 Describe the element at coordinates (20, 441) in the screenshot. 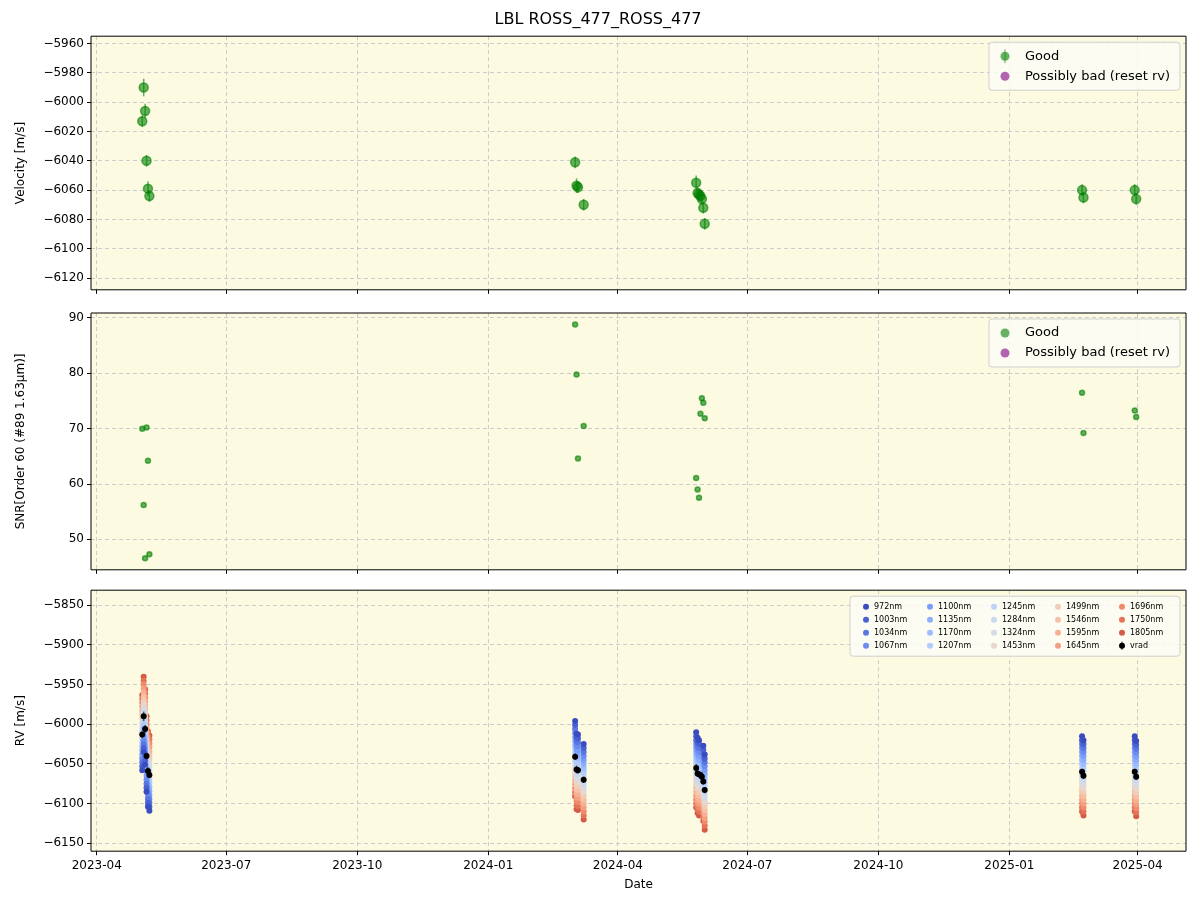

I see `y-axis-title: SNR[Order 60 (#89 1.63μm)]` at that location.